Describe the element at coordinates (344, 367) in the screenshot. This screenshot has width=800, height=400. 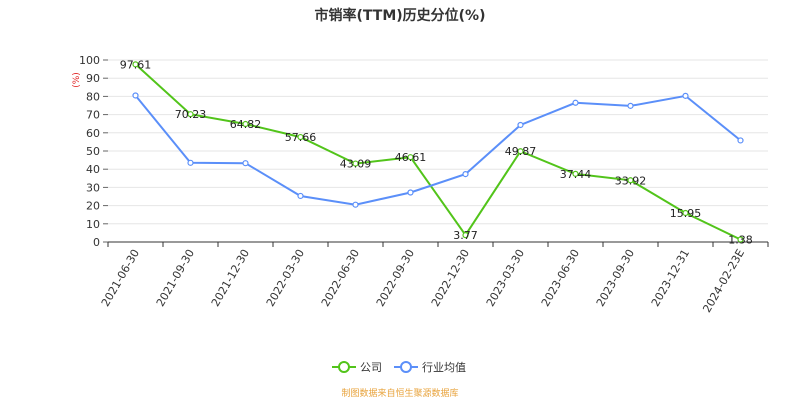
I see `legend-marker-company` at that location.